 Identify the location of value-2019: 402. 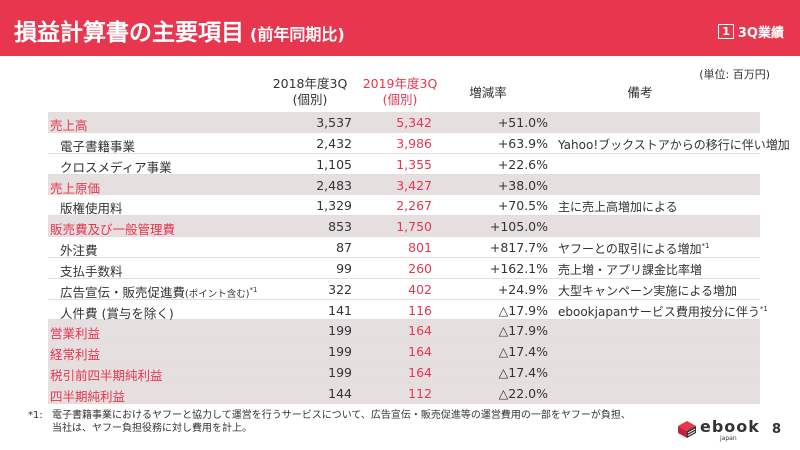
(420, 289).